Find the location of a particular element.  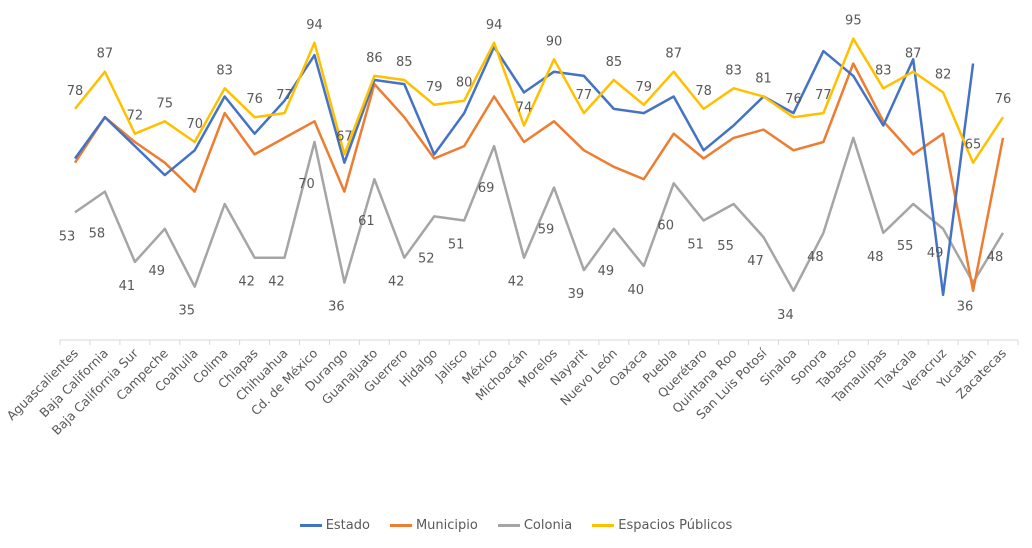

data-label-colonia: 69 is located at coordinates (486, 188).